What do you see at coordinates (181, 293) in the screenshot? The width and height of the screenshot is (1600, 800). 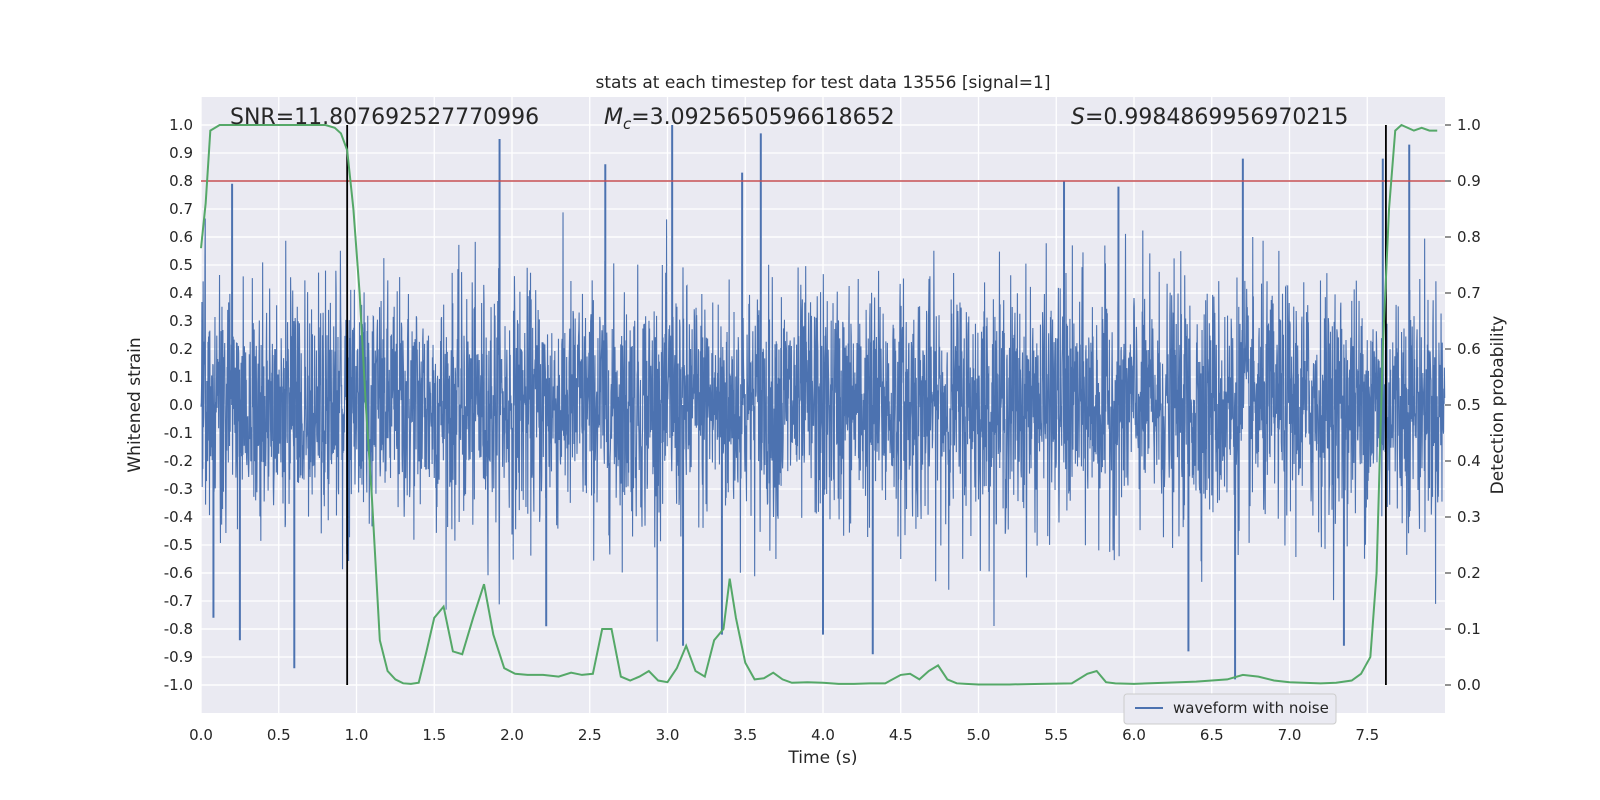 I see `y-tick-label: 0.4` at bounding box center [181, 293].